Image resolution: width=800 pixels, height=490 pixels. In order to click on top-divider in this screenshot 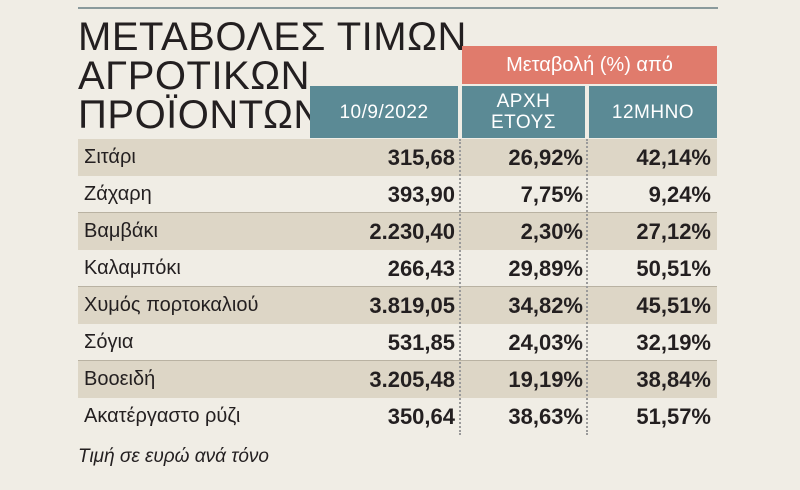, I will do `click(398, 8)`.